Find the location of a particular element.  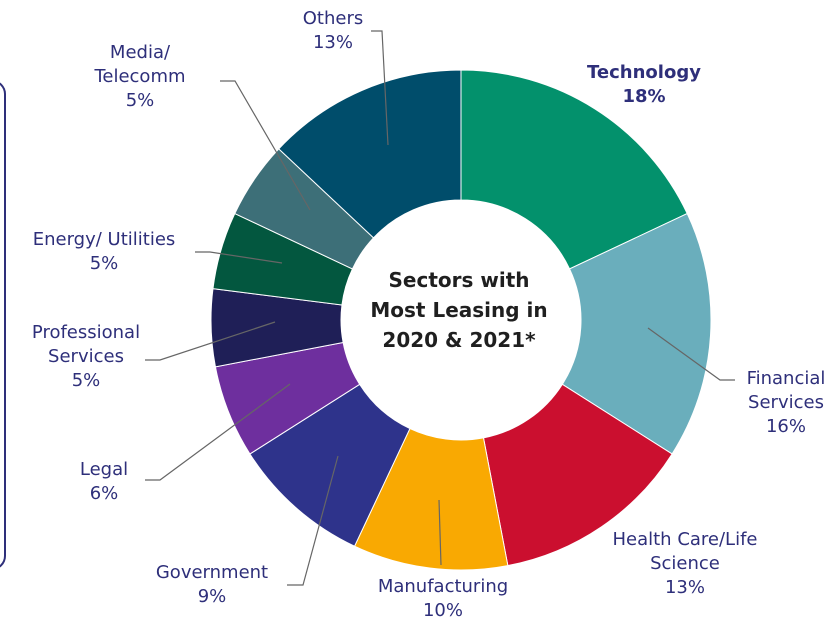

center-label: Sectors with Most Leasing in 2020 & 2021* is located at coordinates (458, 310).